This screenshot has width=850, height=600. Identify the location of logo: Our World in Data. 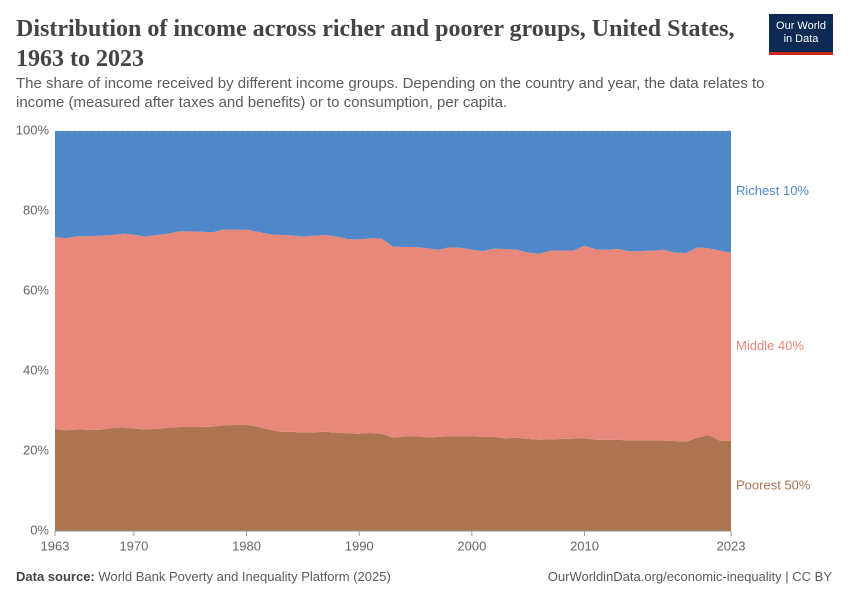
(801, 34).